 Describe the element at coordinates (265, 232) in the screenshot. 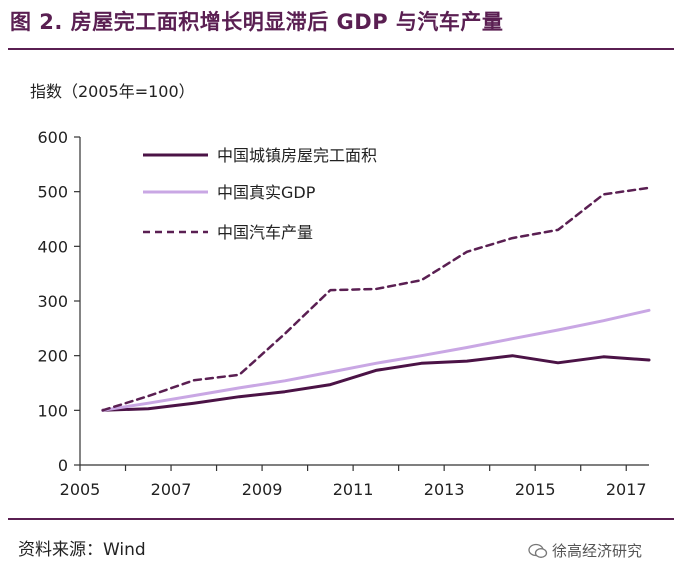

I see `legend-label-auto: 中国汽车产量` at that location.